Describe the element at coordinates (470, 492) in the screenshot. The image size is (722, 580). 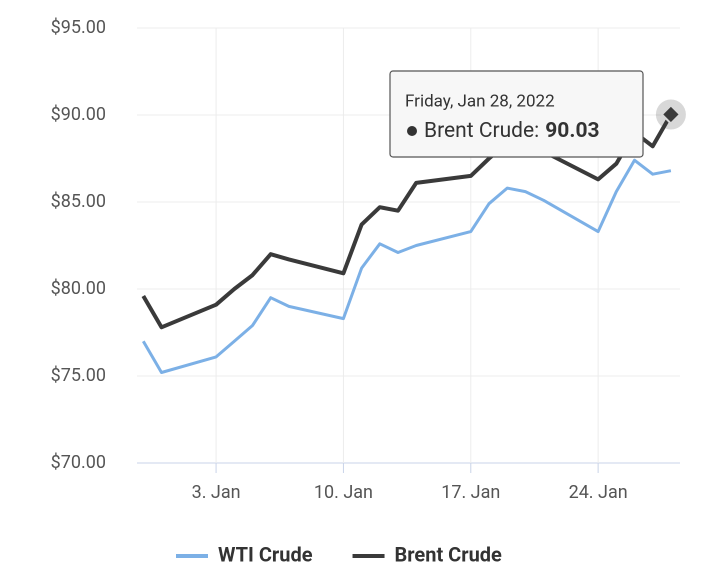
I see `x-tick-label: 17. Jan` at that location.